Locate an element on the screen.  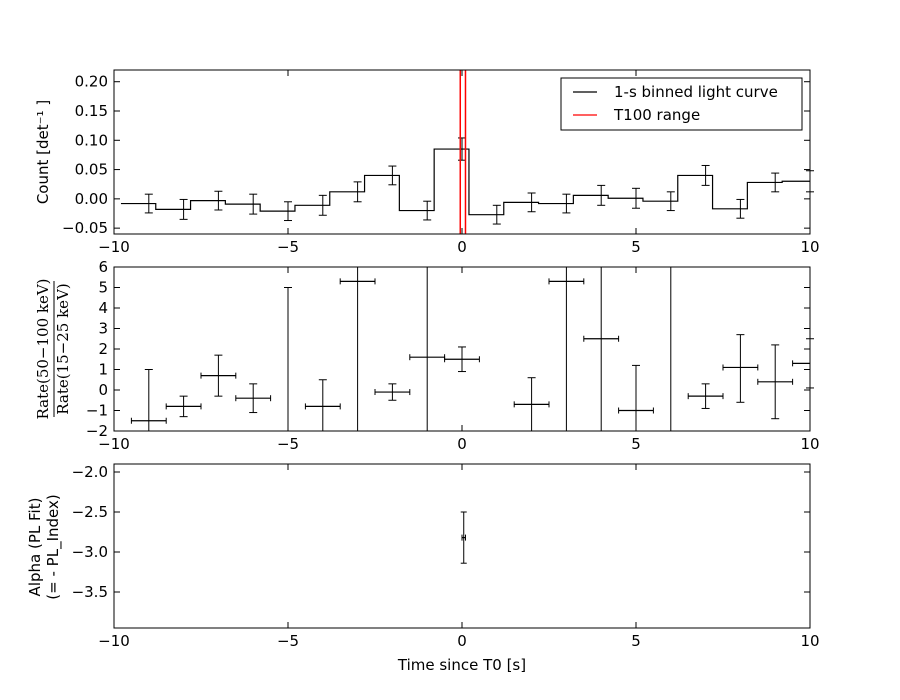
y-tick-label: 1 is located at coordinates (103, 370).